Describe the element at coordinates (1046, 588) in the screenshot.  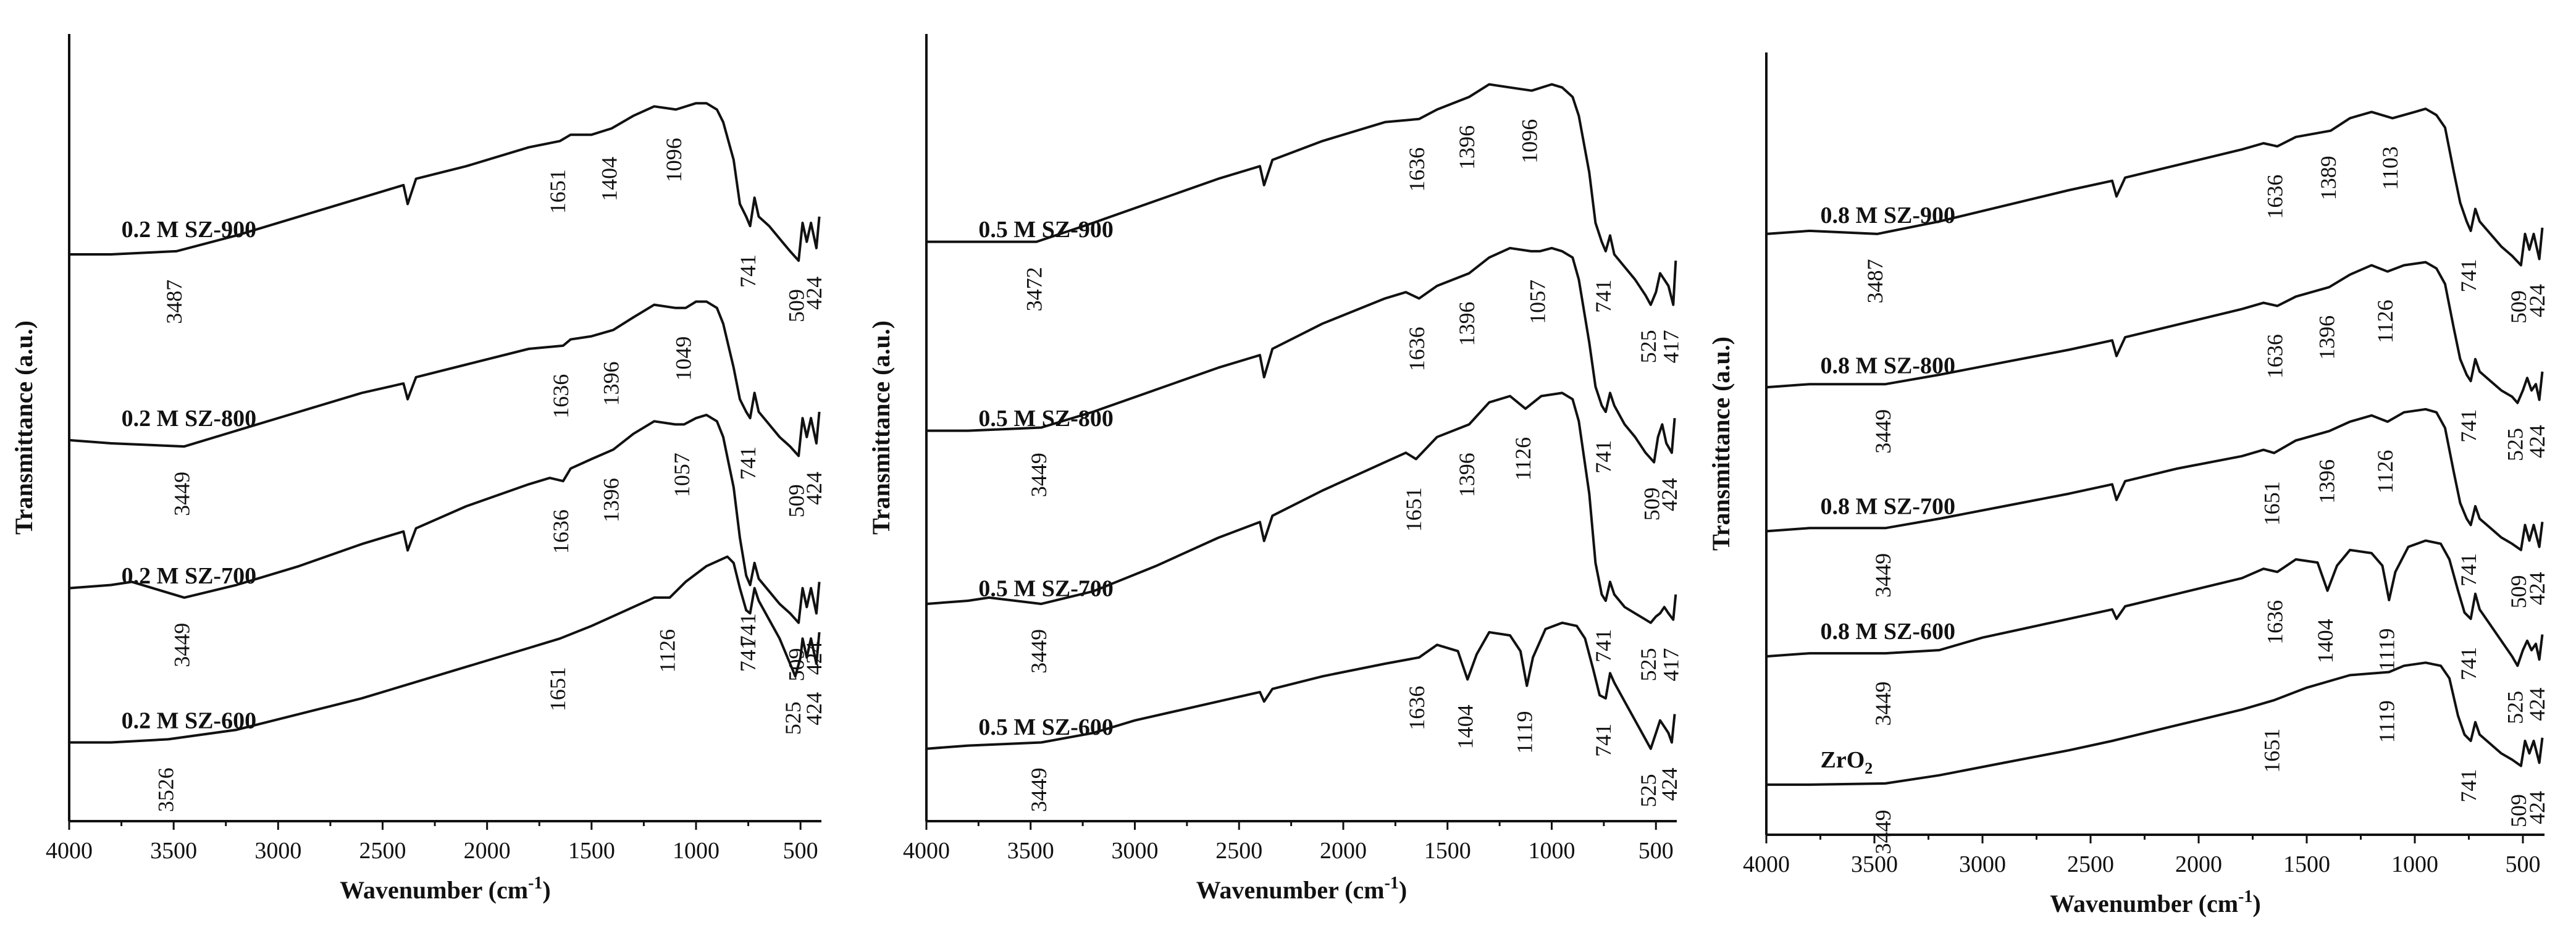
I see `series-label: 0.5 M SZ-700` at that location.